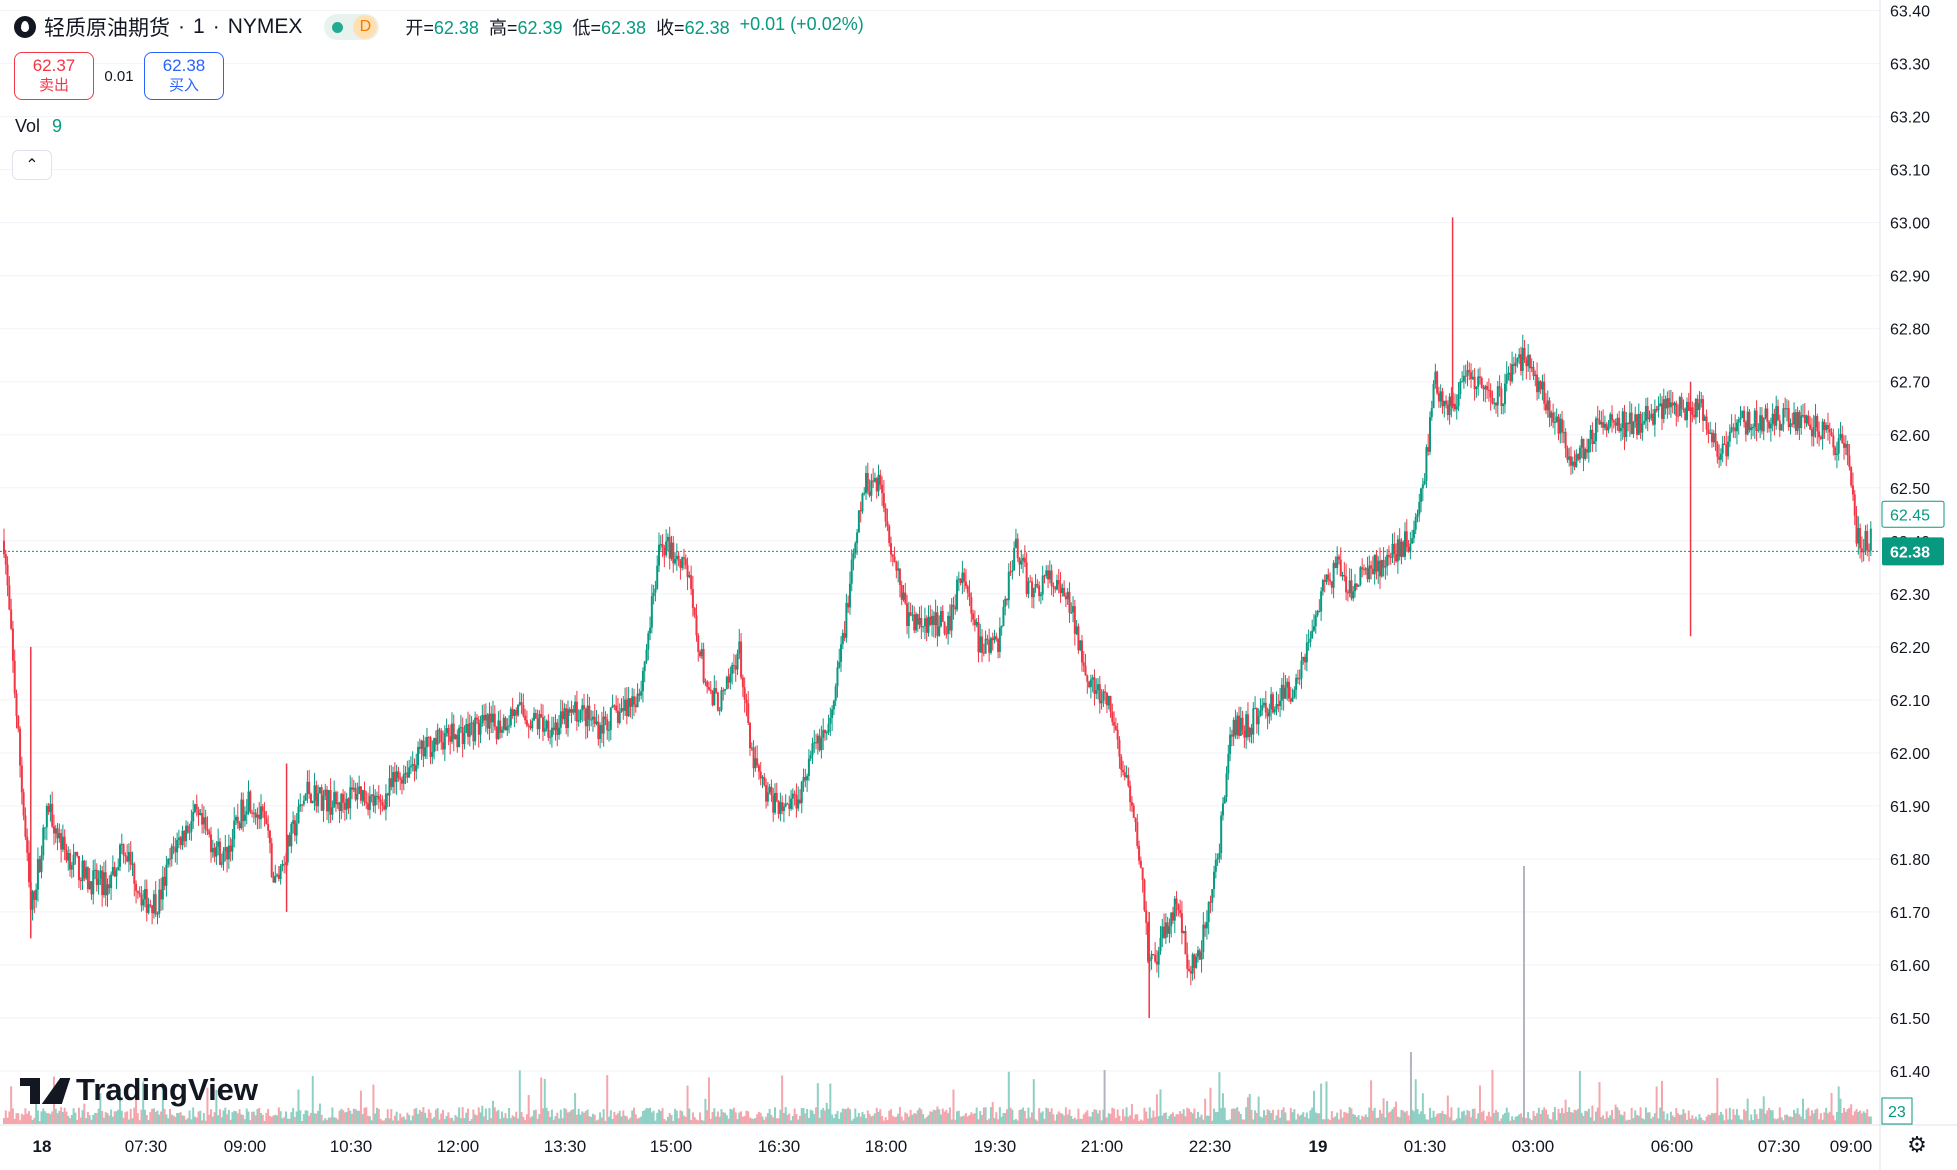 The image size is (1957, 1170). What do you see at coordinates (184, 76) in the screenshot?
I see `buy-button: 62.38 买入` at bounding box center [184, 76].